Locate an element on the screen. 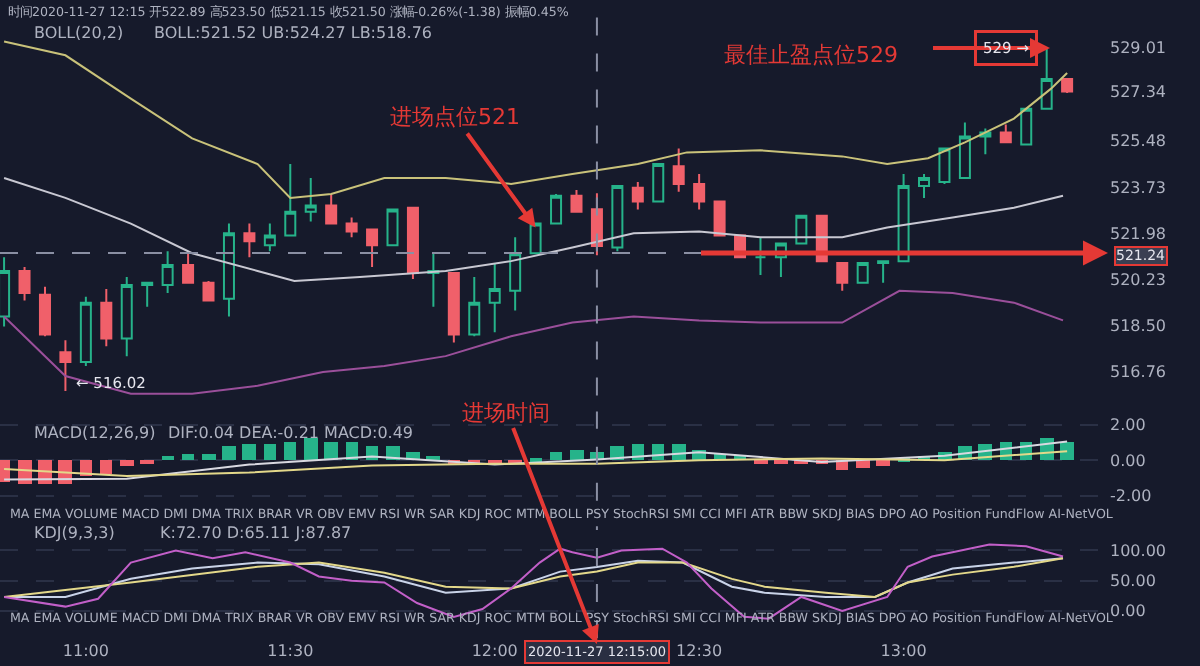  y-tick-label: 516.76 is located at coordinates (1138, 372).